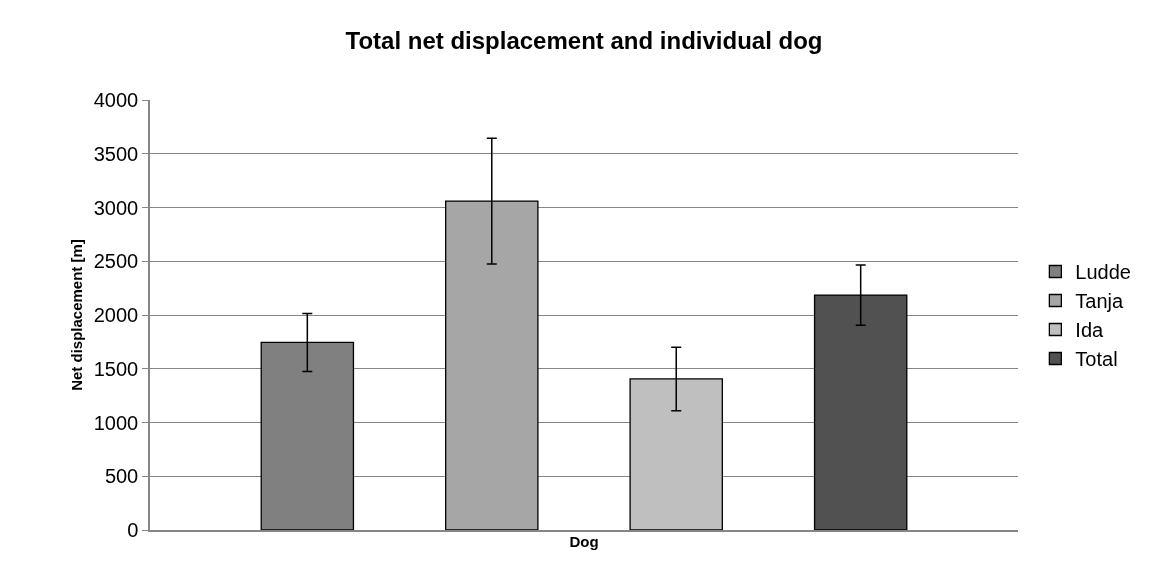 The image size is (1168, 580). What do you see at coordinates (584, 40) in the screenshot?
I see `chart-title: Total net displacement and individual dog` at bounding box center [584, 40].